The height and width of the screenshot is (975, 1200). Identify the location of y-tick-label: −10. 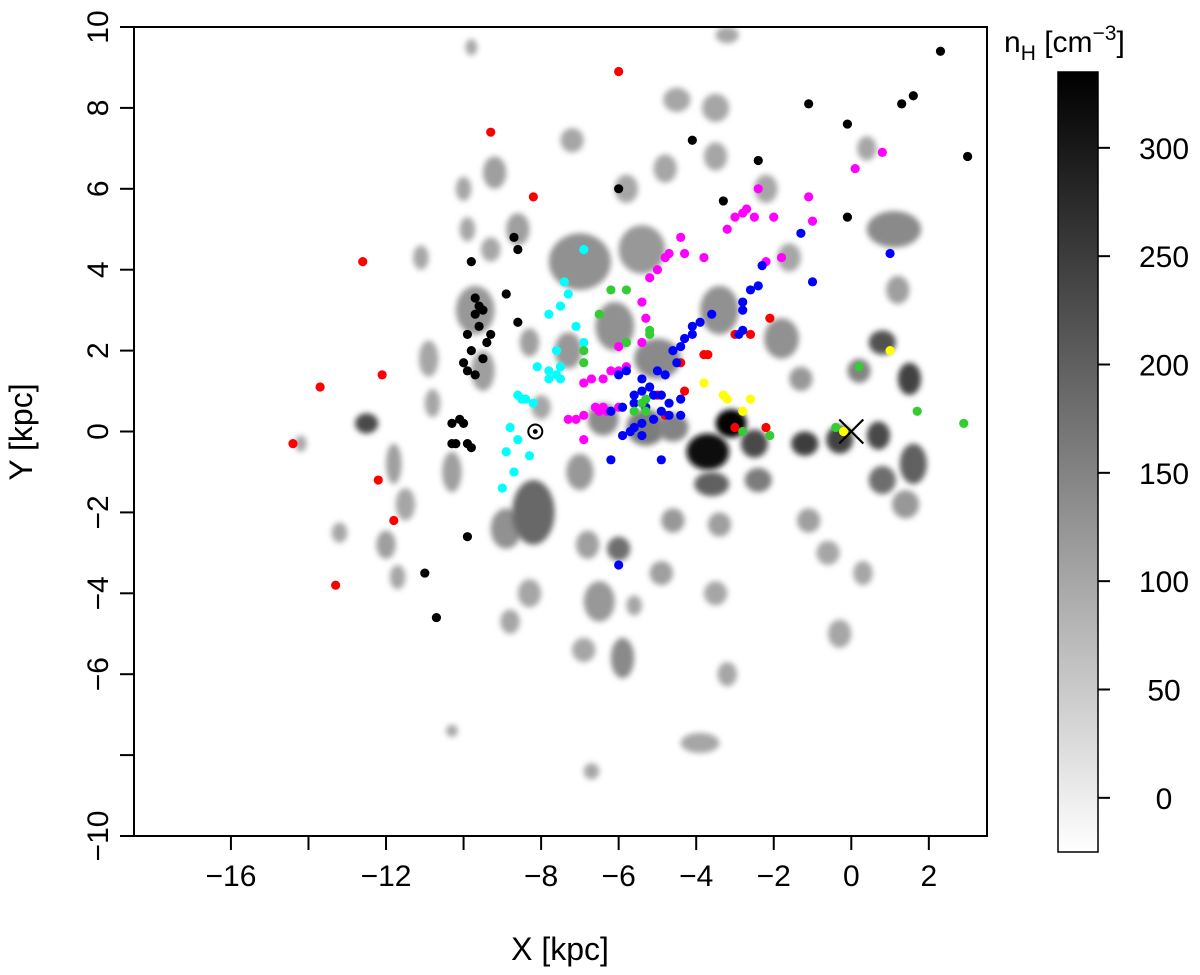
(98, 836).